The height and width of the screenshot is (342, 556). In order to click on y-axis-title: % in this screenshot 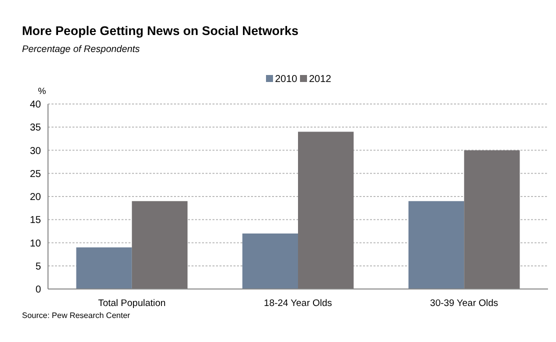, I will do `click(42, 91)`.